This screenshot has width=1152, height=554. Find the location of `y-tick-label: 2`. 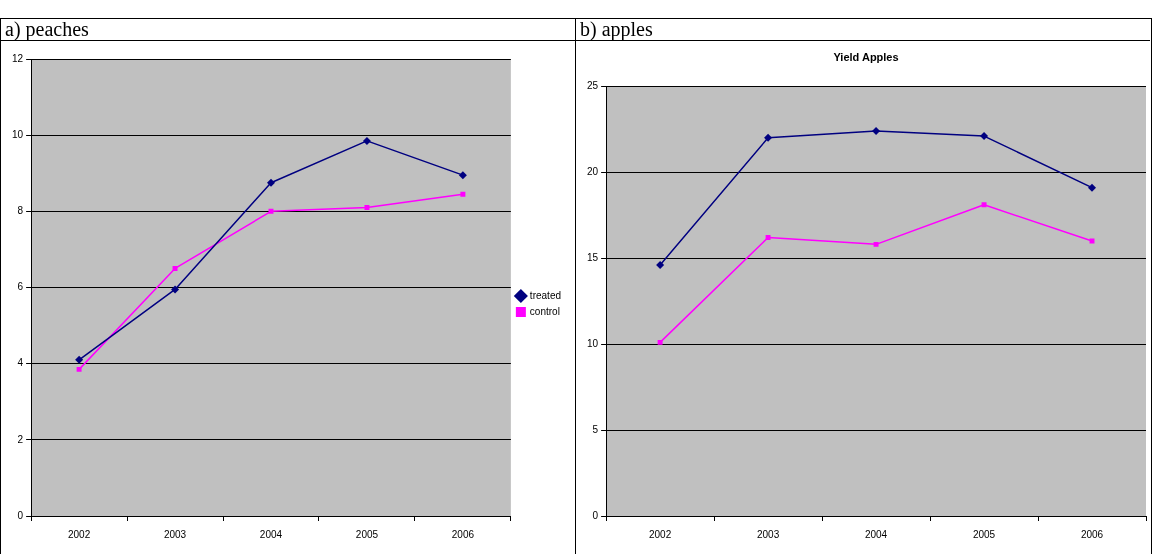

y-tick-label: 2 is located at coordinates (20, 439).